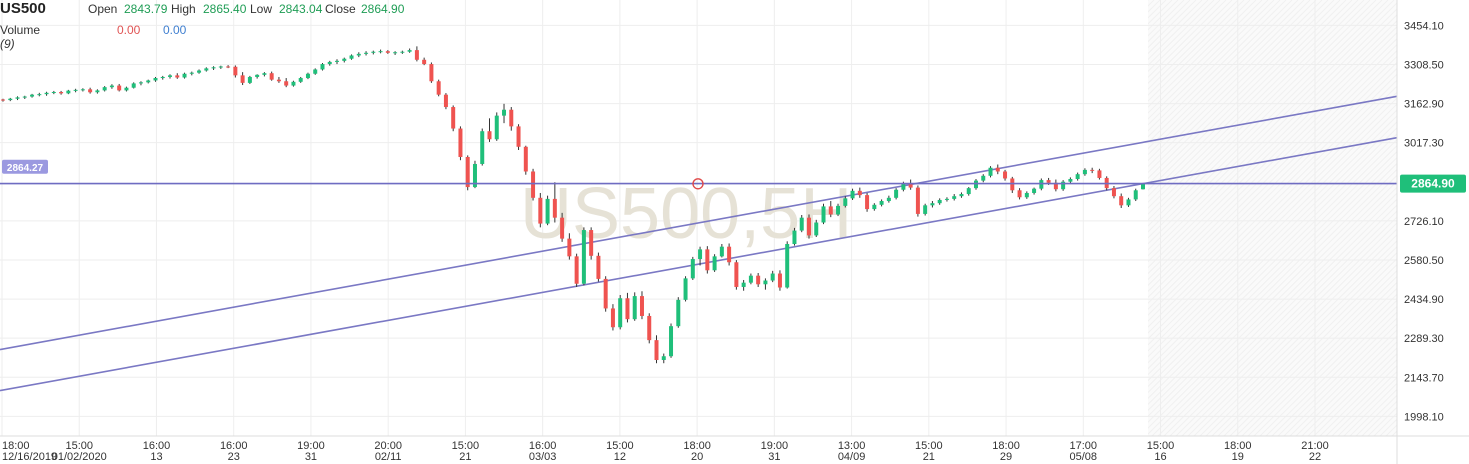 The image size is (1469, 464). I want to click on y-tick-label: 3017.30, so click(1424, 144).